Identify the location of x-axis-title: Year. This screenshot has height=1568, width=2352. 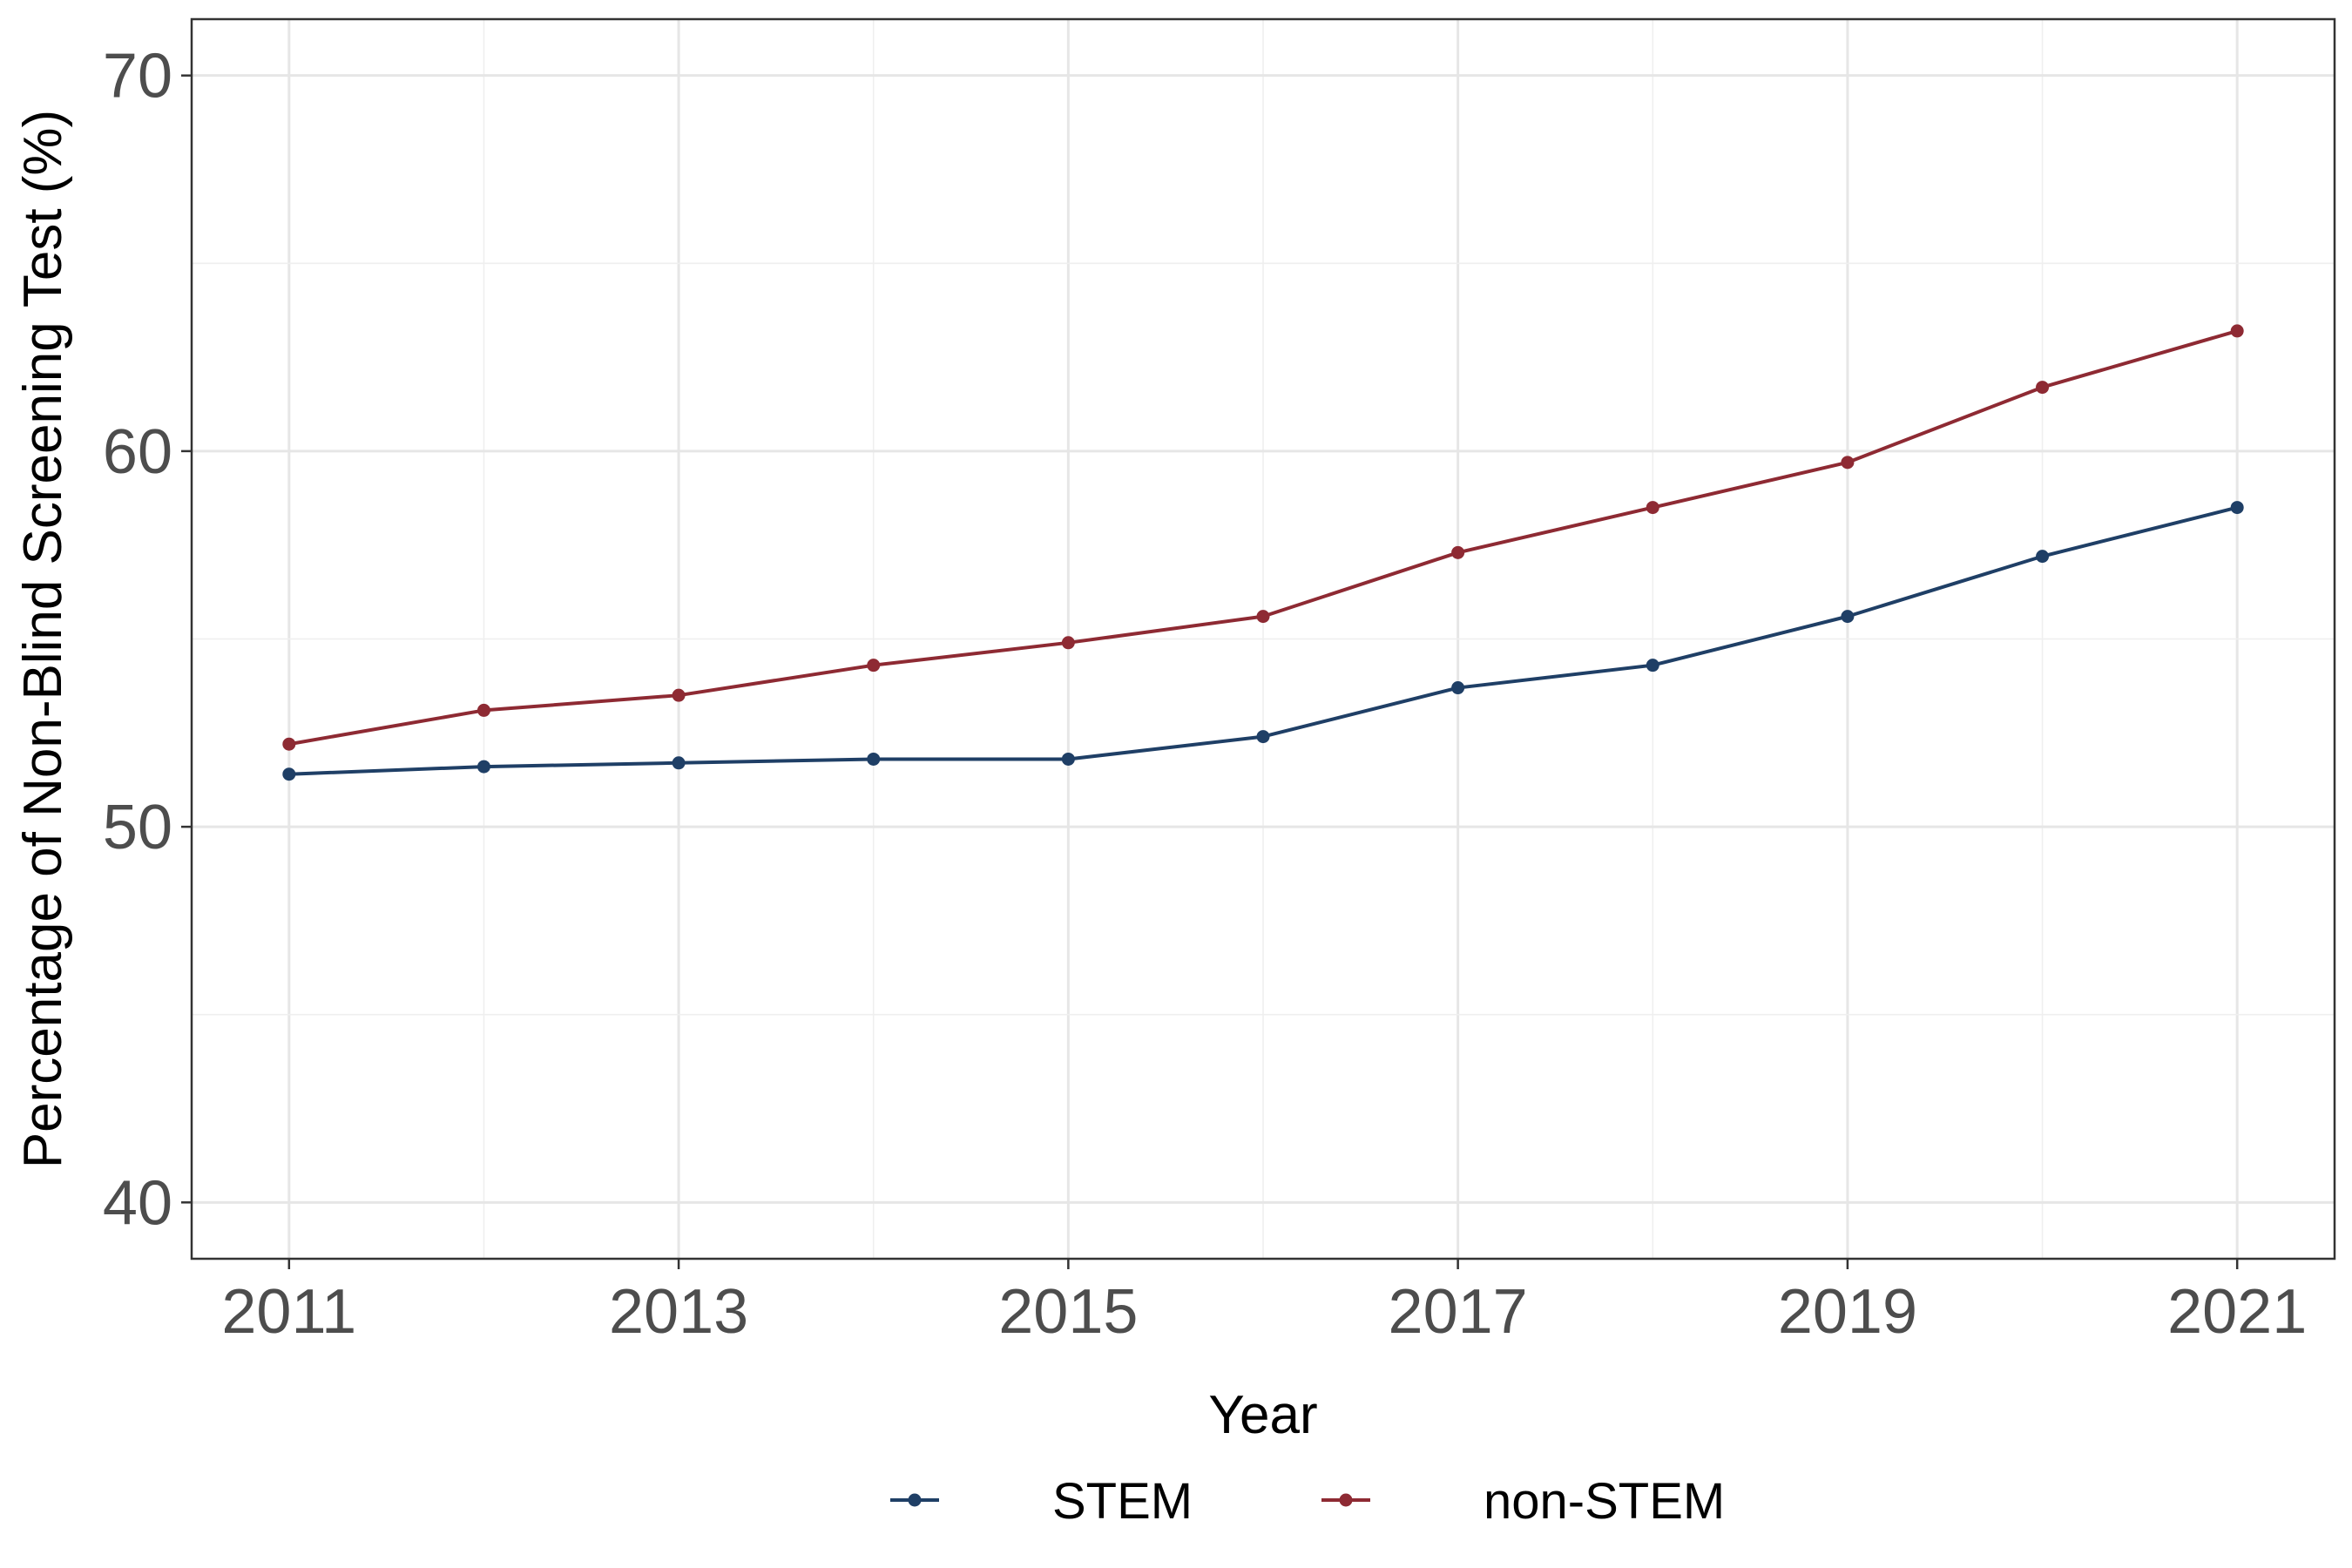
(1262, 1415).